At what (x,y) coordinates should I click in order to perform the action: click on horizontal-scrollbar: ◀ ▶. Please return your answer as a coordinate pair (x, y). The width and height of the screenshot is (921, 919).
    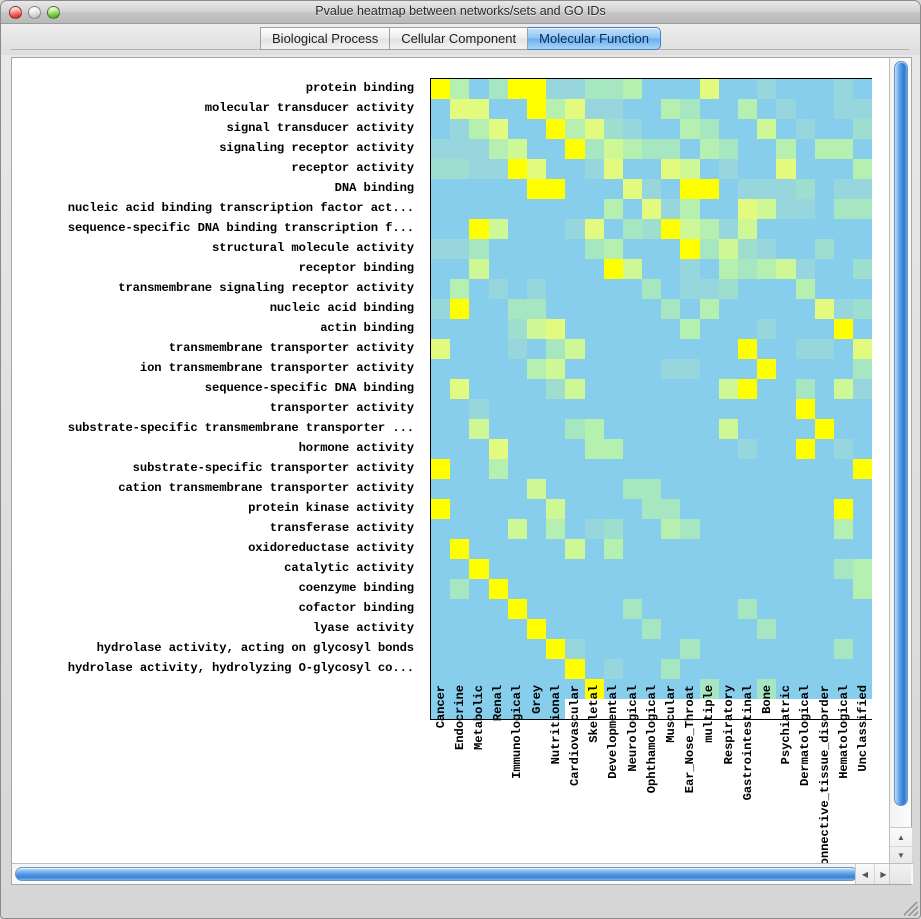
    Looking at the image, I should click on (462, 873).